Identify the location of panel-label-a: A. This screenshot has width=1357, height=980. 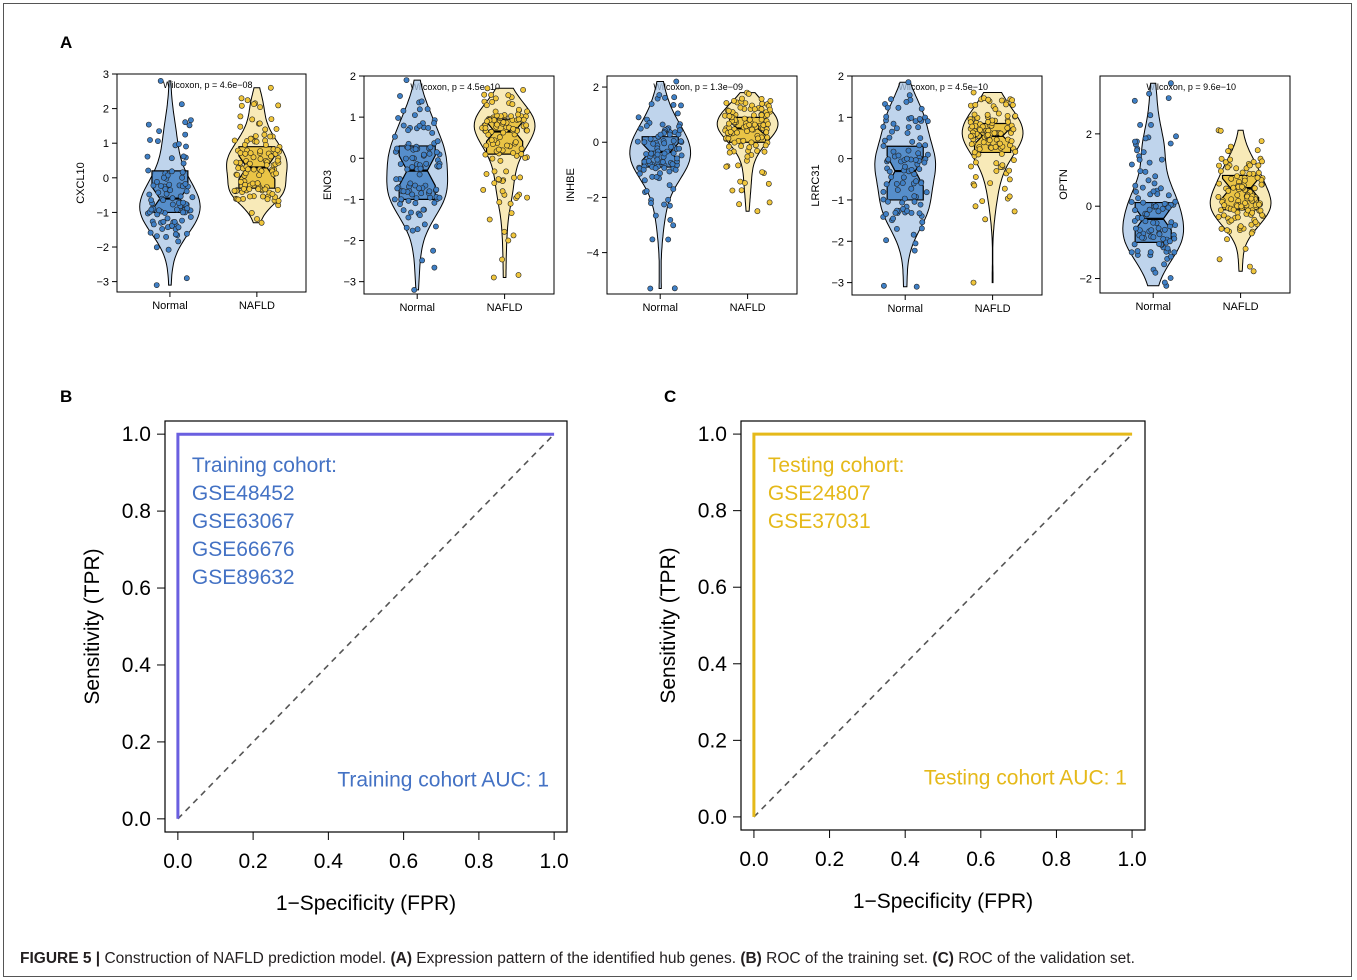
(66, 42).